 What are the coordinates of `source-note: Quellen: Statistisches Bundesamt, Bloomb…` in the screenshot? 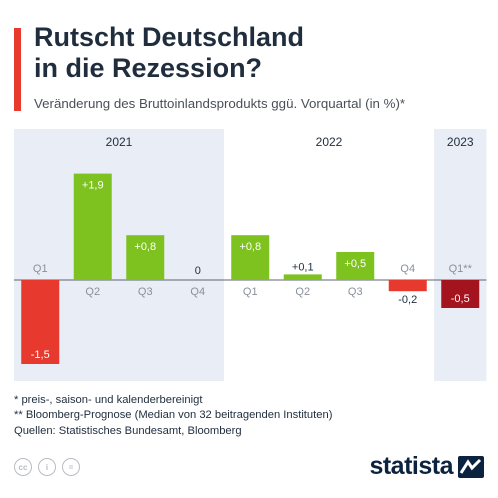 It's located at (128, 430).